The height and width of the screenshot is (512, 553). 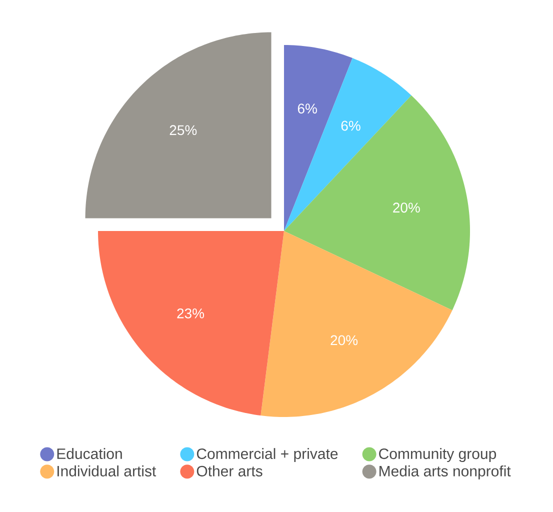 What do you see at coordinates (107, 470) in the screenshot?
I see `legend-label: Individual artist` at bounding box center [107, 470].